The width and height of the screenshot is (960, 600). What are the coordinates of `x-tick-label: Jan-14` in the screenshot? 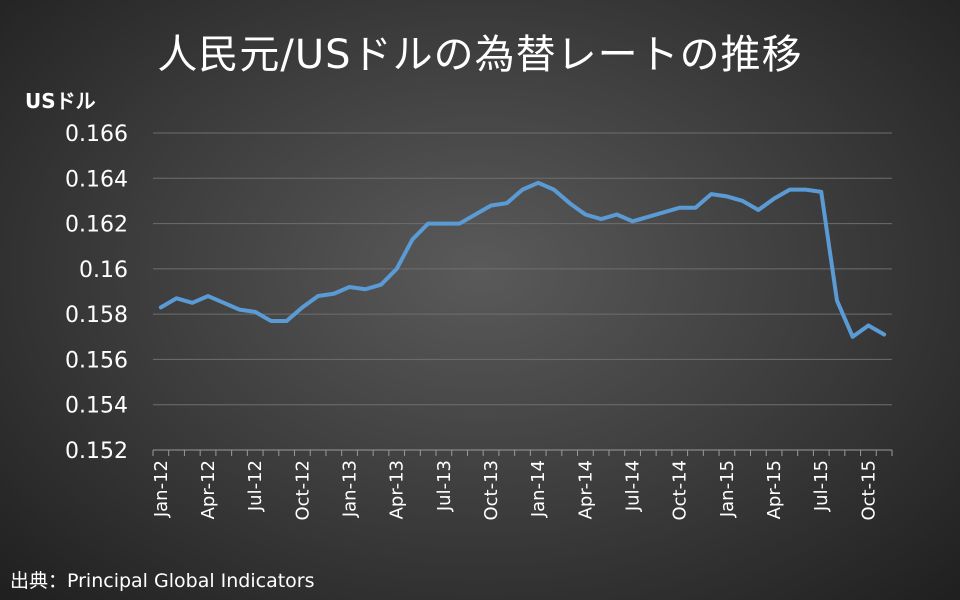 It's located at (538, 489).